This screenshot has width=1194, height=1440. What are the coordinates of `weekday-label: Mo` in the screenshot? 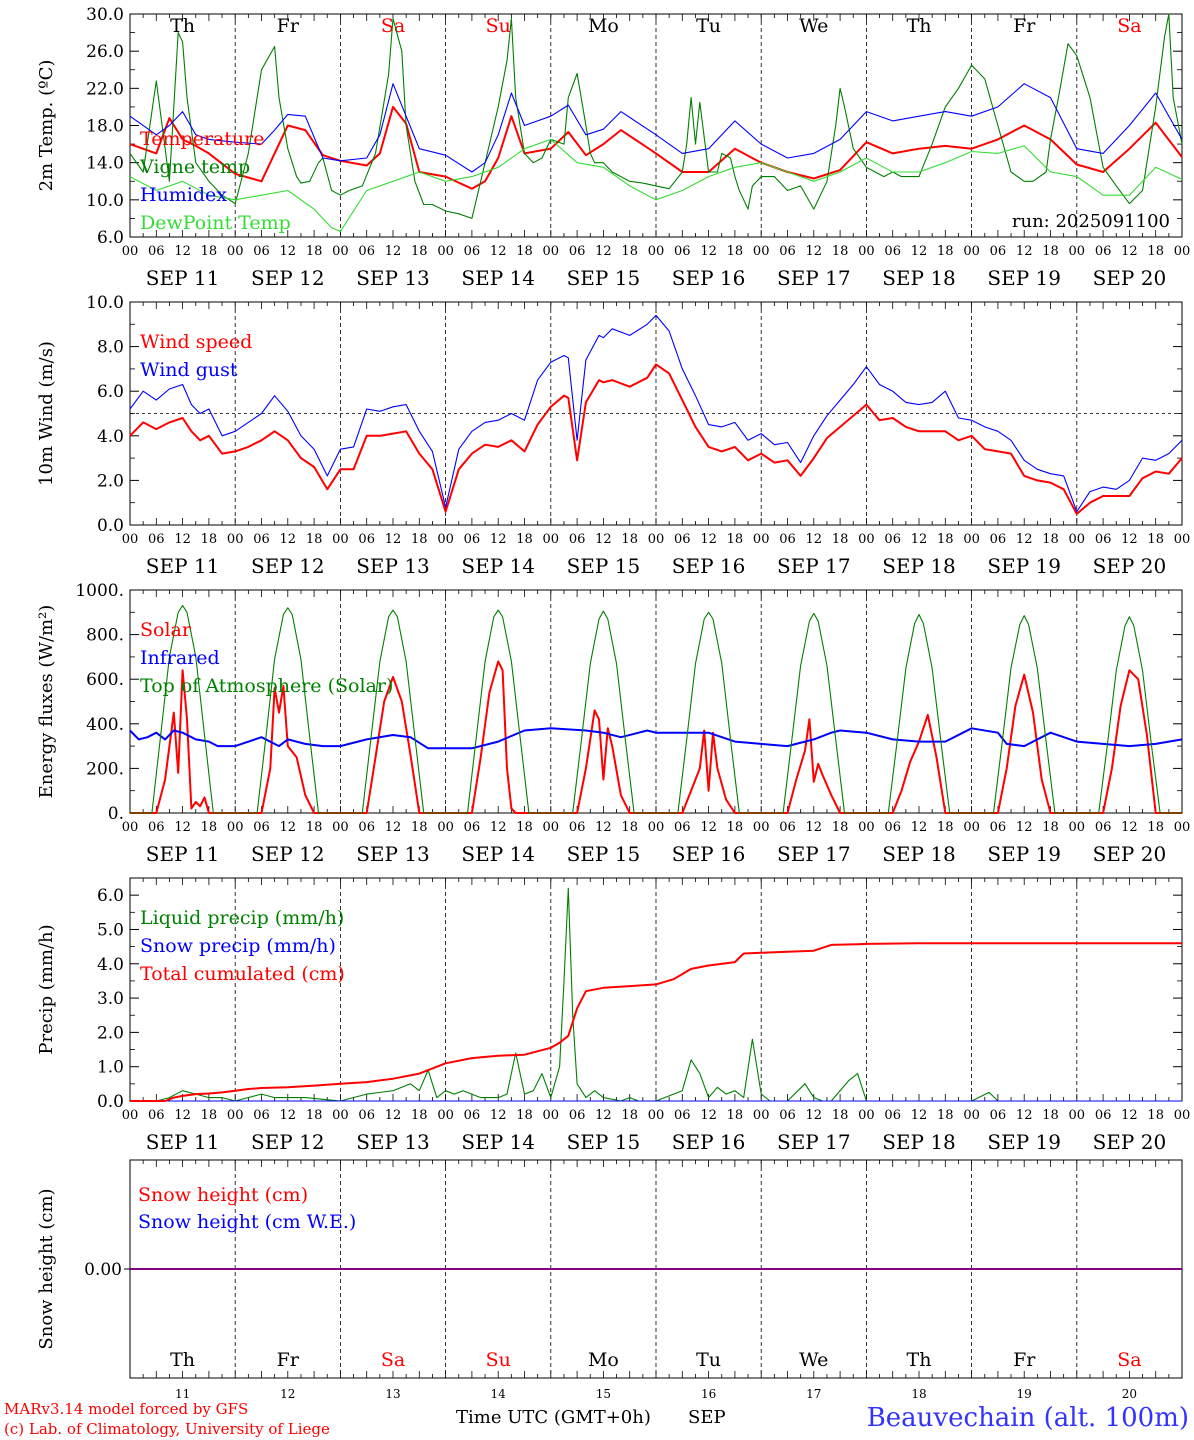 It's located at (603, 1360).